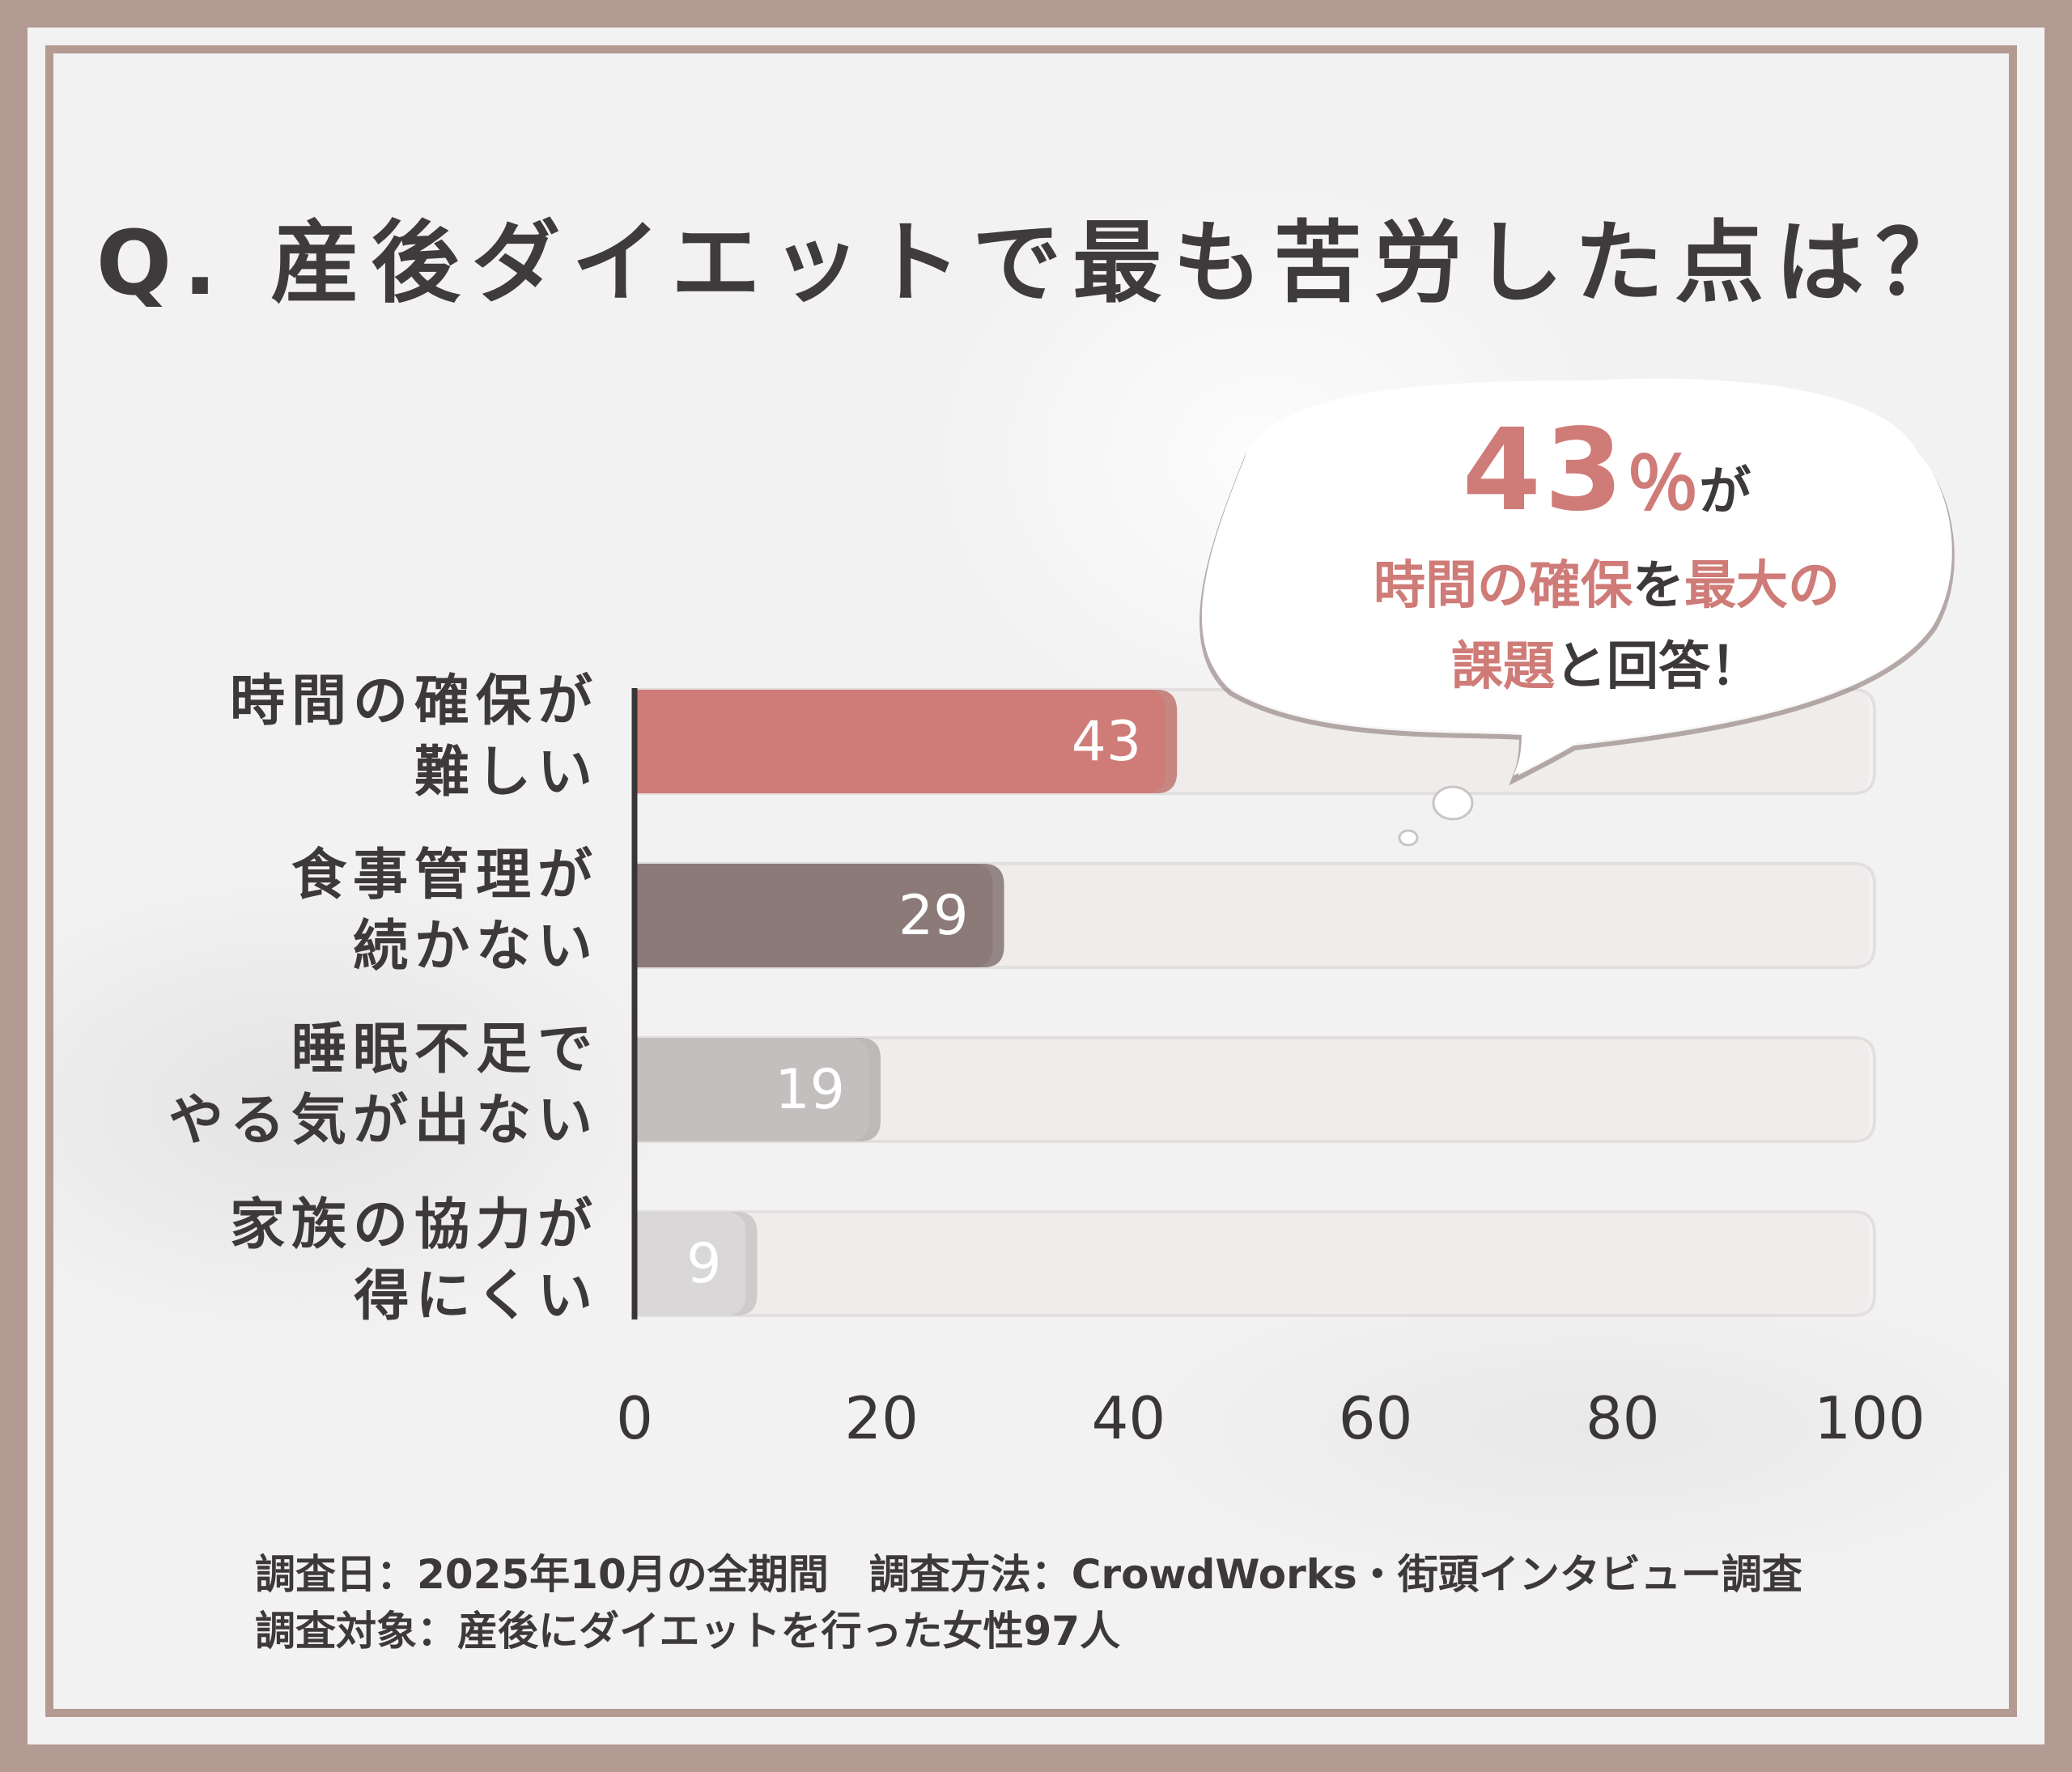 This screenshot has height=1772, width=2072. Describe the element at coordinates (1036, 263) in the screenshot. I see `chart-title: Q. 産後ダイエットで最も苦労した点は？` at that location.